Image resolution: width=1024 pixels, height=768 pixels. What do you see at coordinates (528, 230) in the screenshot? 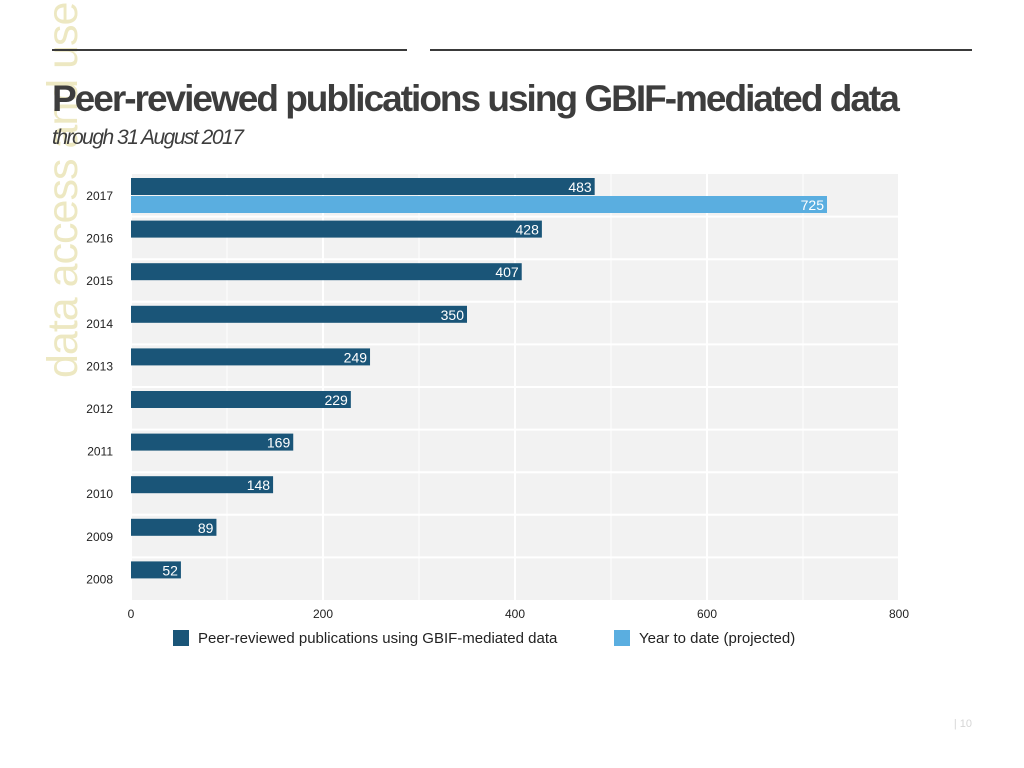
I see `data-label: 428` at bounding box center [528, 230].